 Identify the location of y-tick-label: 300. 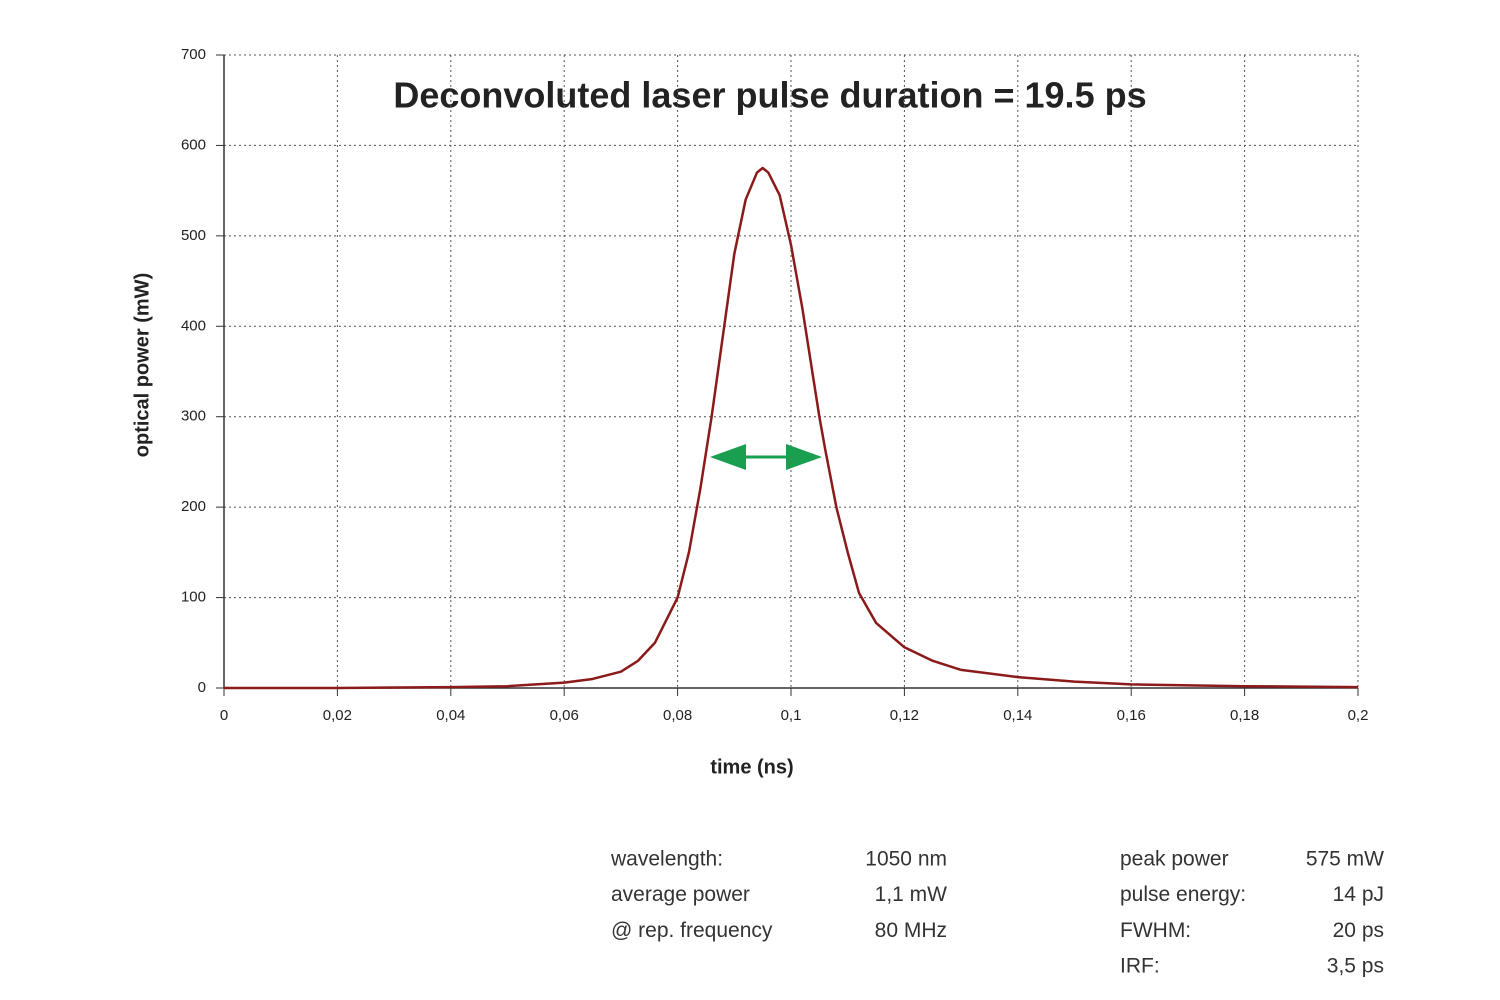
(193, 416).